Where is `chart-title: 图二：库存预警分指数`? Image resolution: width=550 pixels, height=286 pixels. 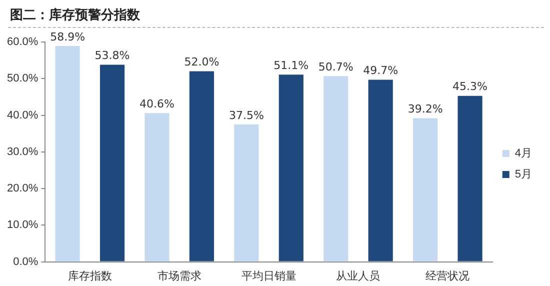
chart-title: 图二：库存预警分指数 is located at coordinates (75, 15).